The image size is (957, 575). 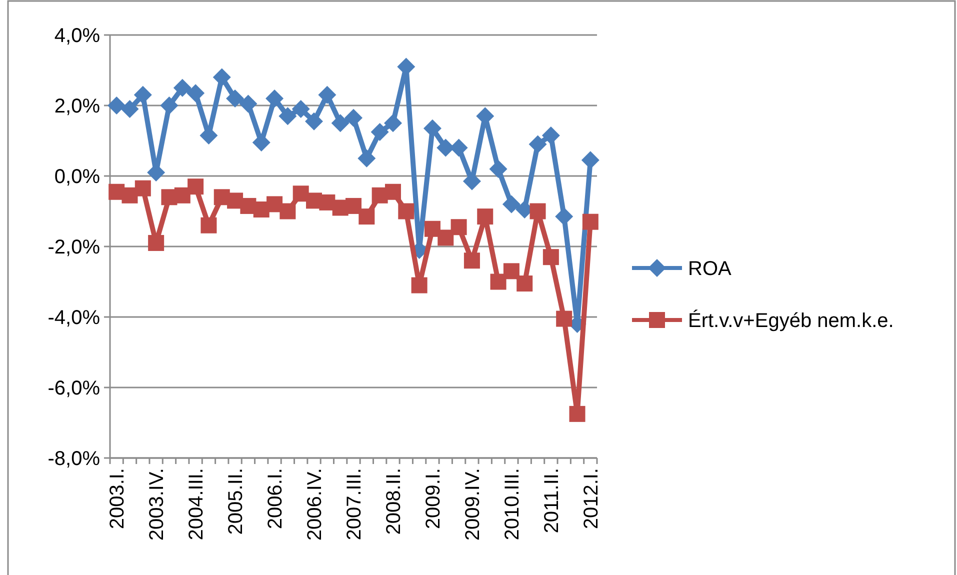 I want to click on x-tick-label: 2003.I., so click(x=117, y=499).